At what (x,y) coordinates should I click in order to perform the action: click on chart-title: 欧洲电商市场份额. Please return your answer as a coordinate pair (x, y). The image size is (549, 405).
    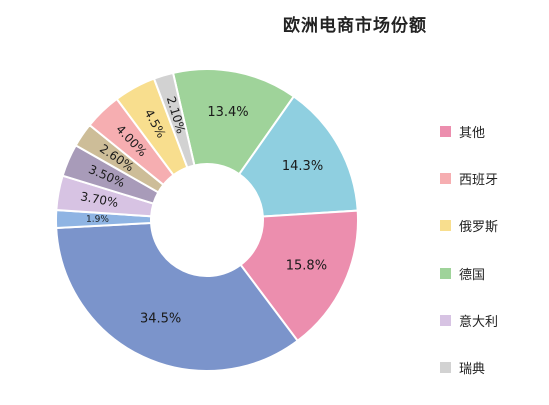
    Looking at the image, I should click on (355, 26).